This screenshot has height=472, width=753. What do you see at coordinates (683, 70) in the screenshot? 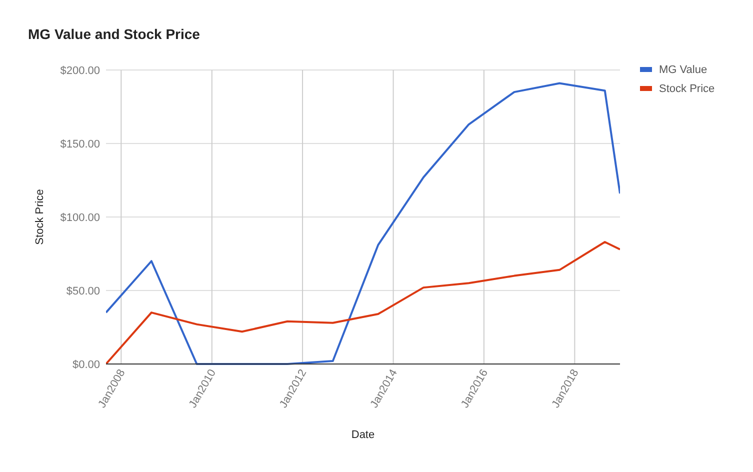
I see `legend-label: MG Value` at bounding box center [683, 70].